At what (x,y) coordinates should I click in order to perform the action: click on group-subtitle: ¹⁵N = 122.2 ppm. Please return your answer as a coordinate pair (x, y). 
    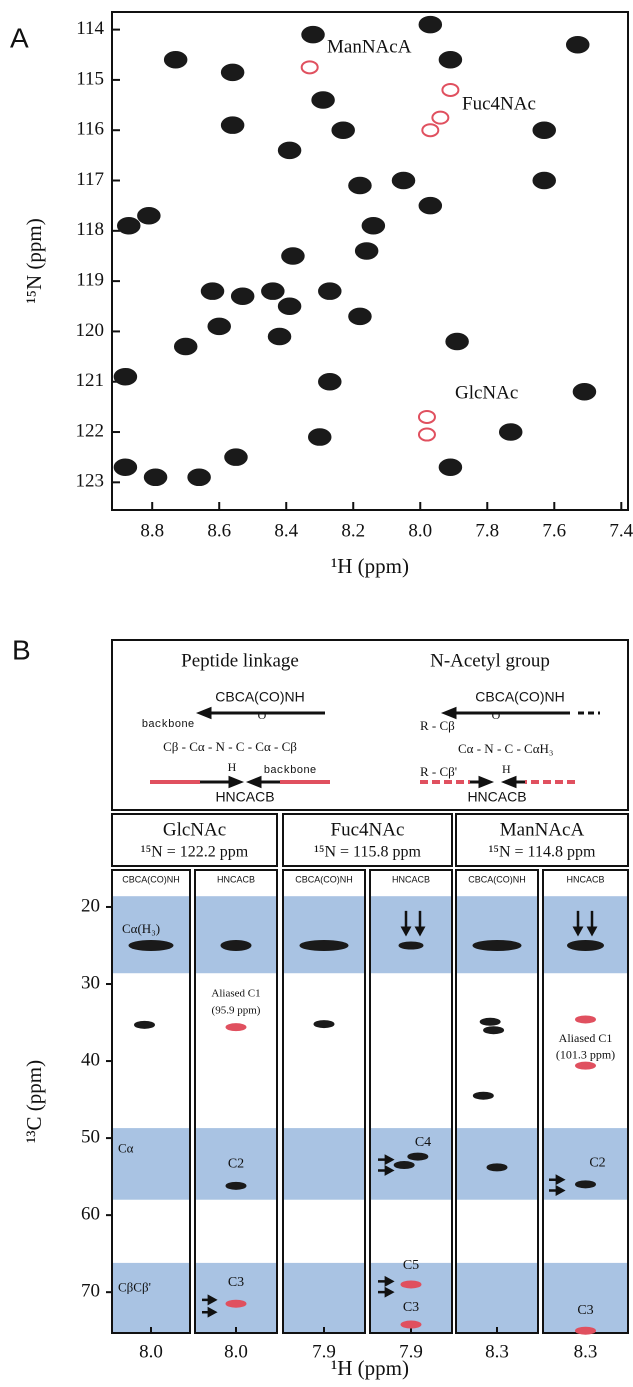
    Looking at the image, I should click on (195, 852).